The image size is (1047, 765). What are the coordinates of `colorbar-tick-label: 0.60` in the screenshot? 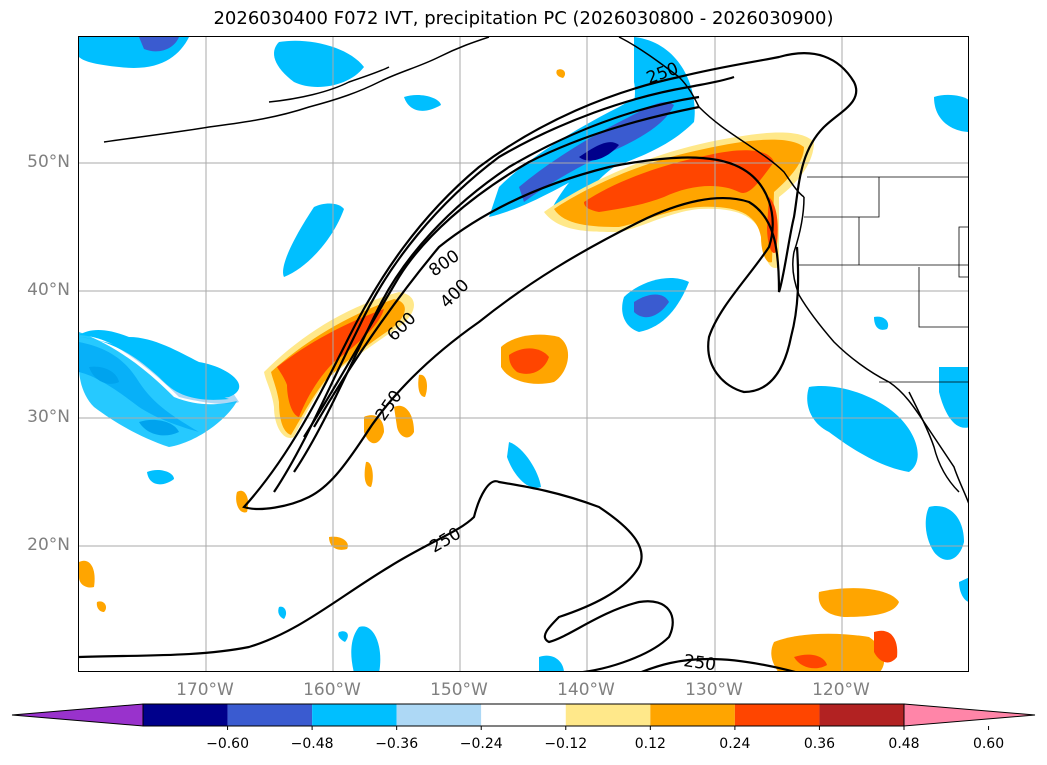 It's located at (988, 744).